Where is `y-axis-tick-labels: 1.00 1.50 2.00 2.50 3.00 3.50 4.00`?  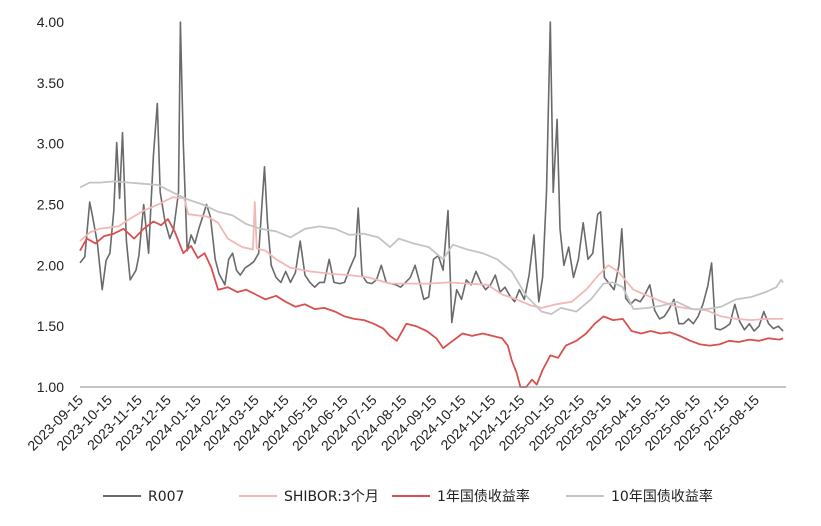
y-axis-tick-labels: 1.00 1.50 2.00 2.50 3.00 3.50 4.00 is located at coordinates (50, 204).